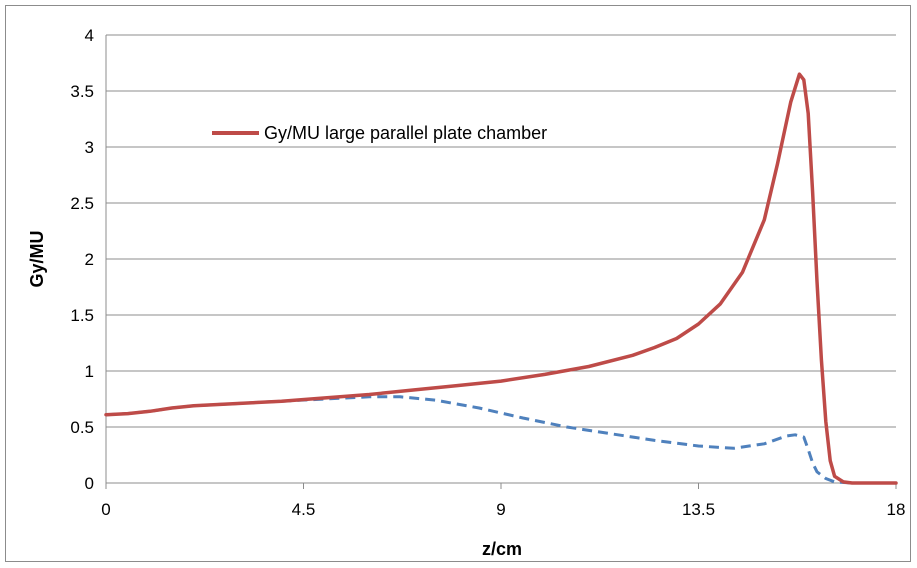 Image resolution: width=917 pixels, height=568 pixels. Describe the element at coordinates (698, 509) in the screenshot. I see `x-tick-label: 13.5` at that location.